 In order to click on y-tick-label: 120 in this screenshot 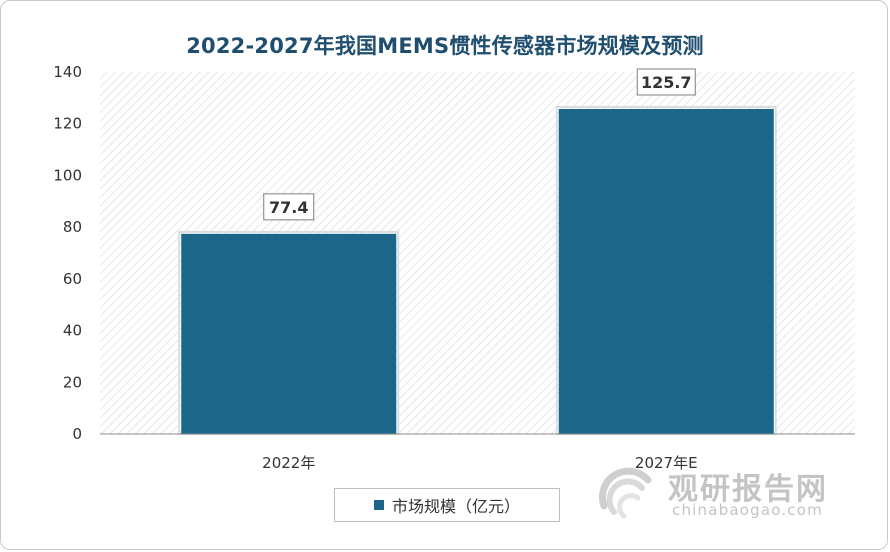, I will do `click(67, 124)`.